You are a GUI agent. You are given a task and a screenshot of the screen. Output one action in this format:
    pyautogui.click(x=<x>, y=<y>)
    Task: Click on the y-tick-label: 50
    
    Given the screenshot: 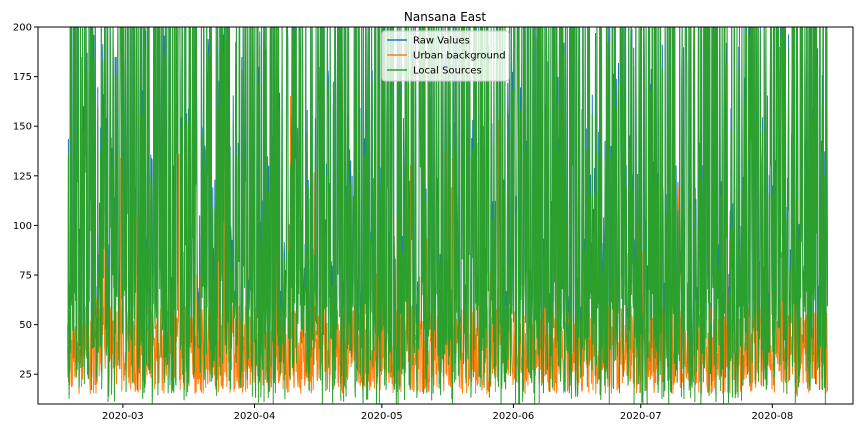 What is the action you would take?
    pyautogui.click(x=25, y=325)
    